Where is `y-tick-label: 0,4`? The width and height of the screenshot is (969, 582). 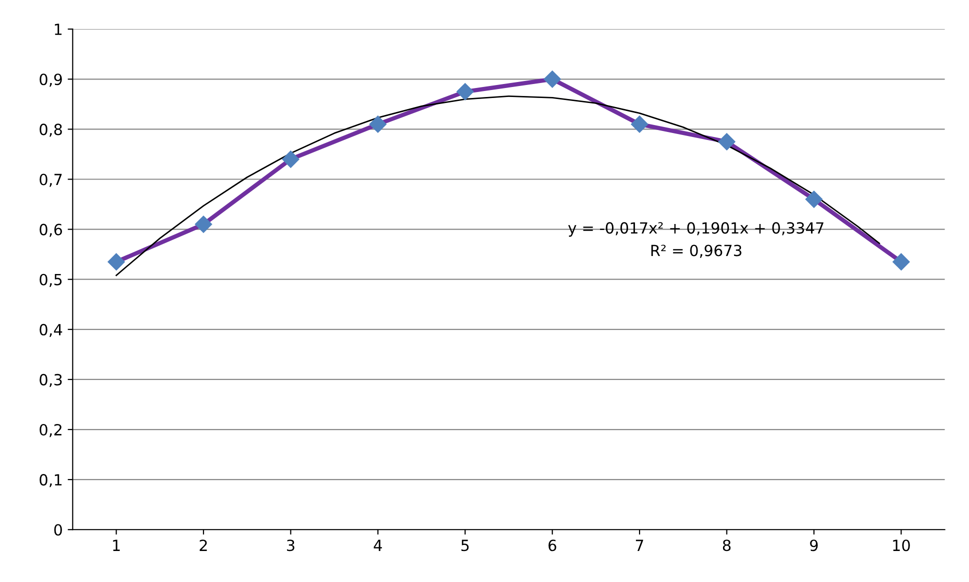 y-tick-label: 0,4 is located at coordinates (51, 330).